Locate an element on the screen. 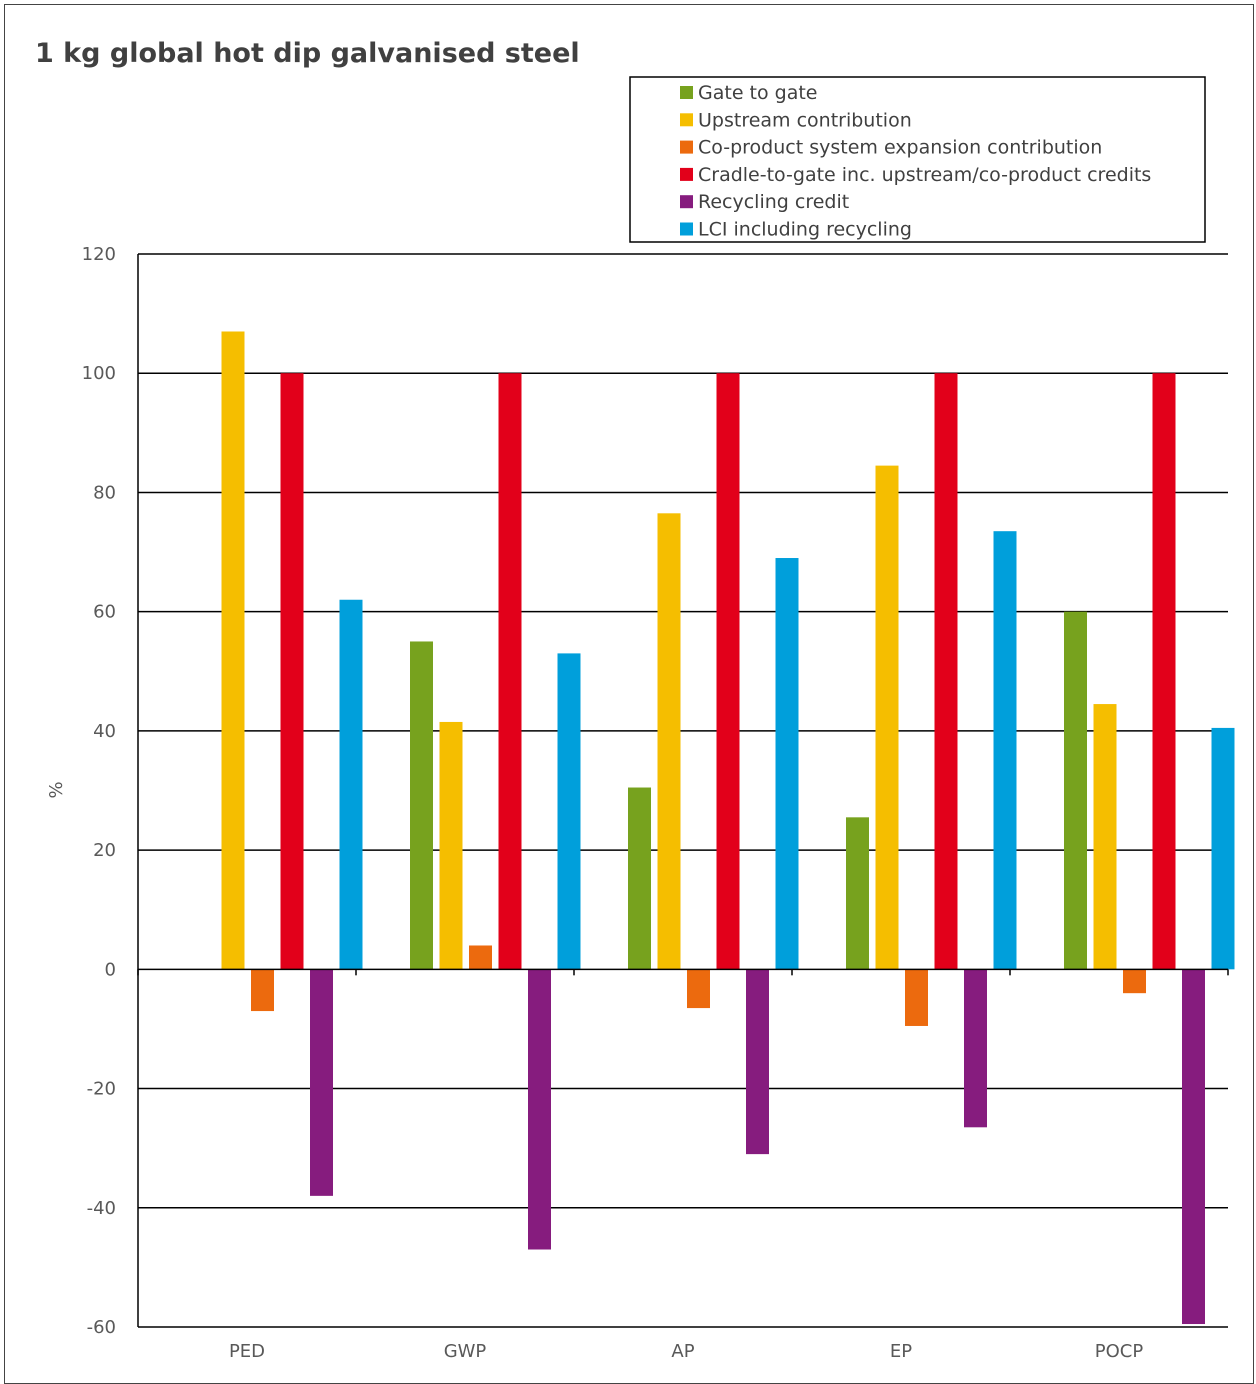 The image size is (1256, 1384). y-tick-label: 100 is located at coordinates (99, 373).